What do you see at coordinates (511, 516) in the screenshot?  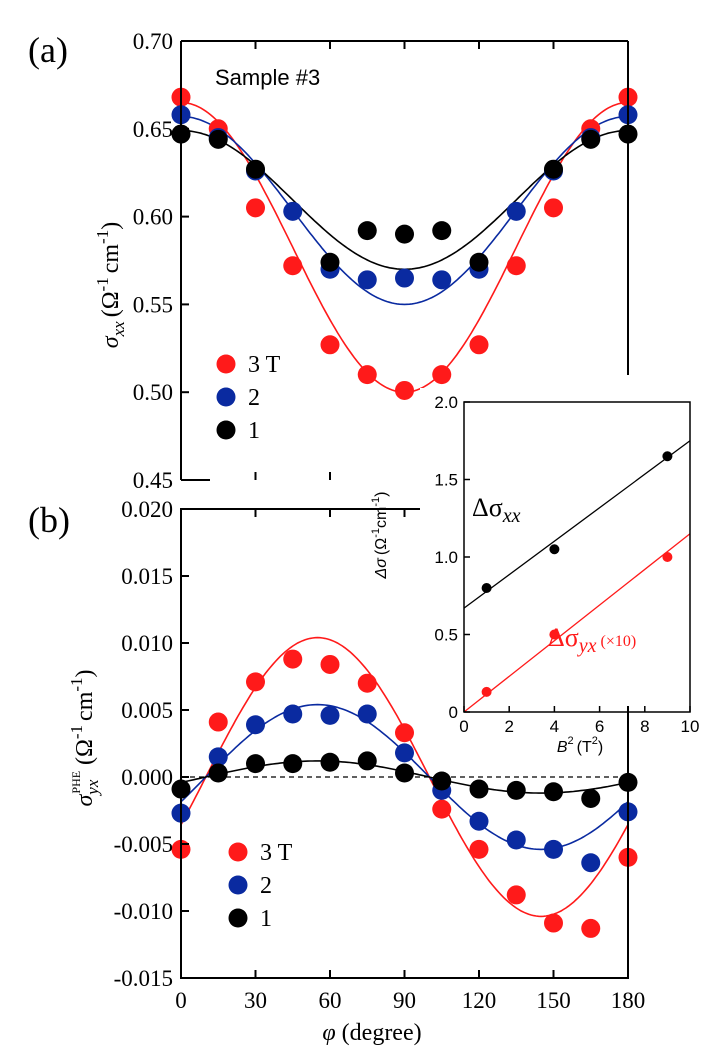 I see `inset-label-dsxx-sub: xx` at bounding box center [511, 516].